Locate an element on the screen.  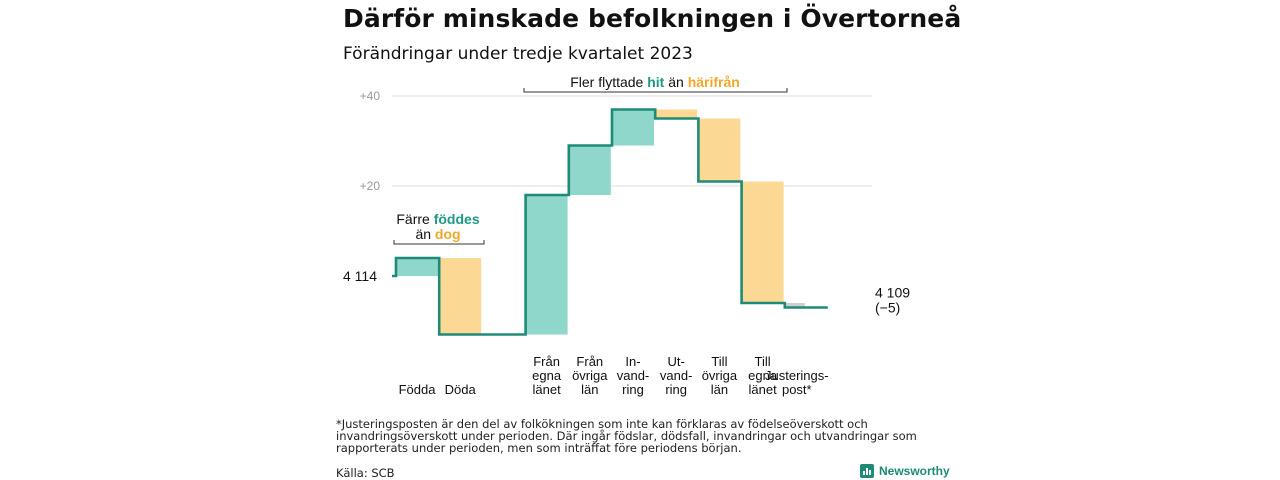
annotation-than-died: än dog is located at coordinates (437, 234).